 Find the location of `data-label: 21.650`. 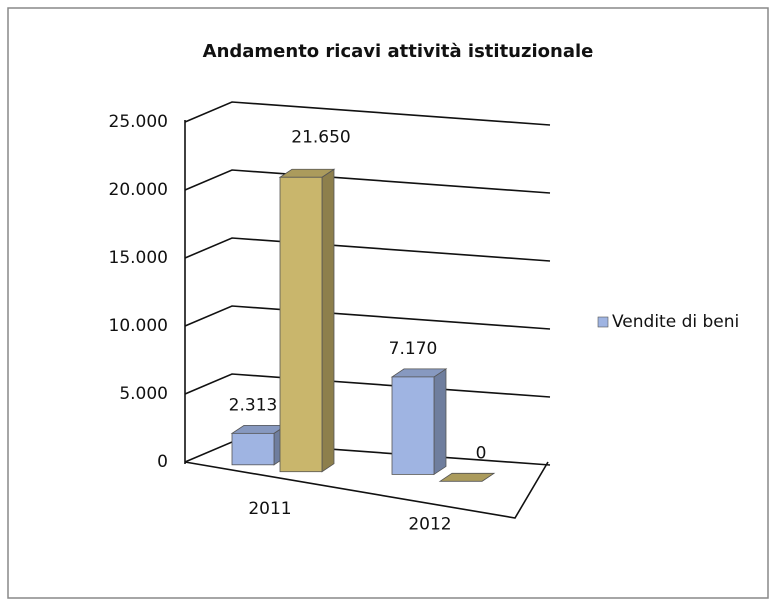

data-label: 21.650 is located at coordinates (320, 137).